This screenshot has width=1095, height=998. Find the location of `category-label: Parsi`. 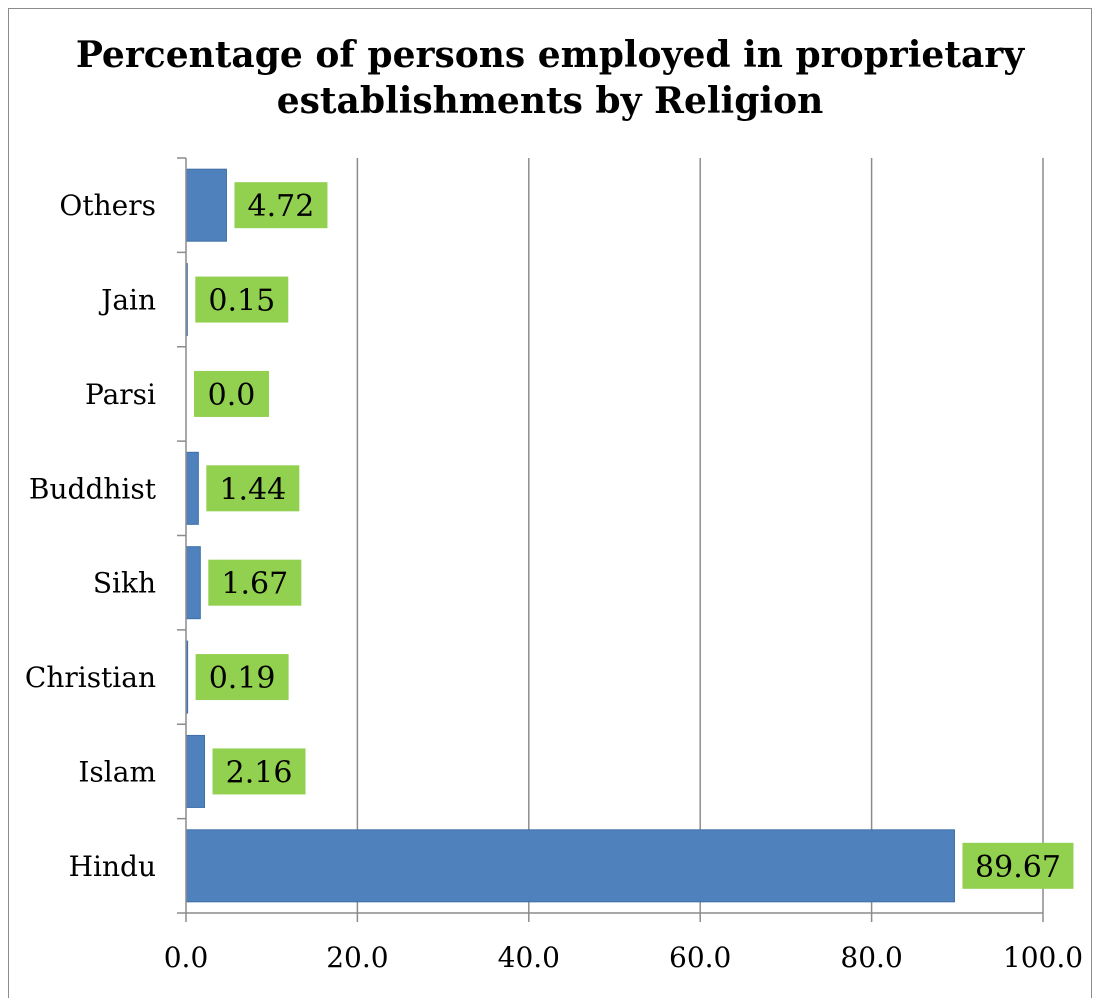

category-label: Parsi is located at coordinates (120, 394).